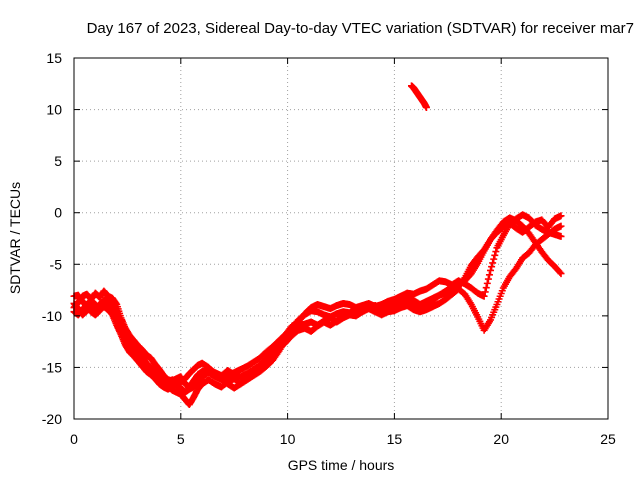 This screenshot has width=640, height=480. What do you see at coordinates (181, 439) in the screenshot?
I see `x-tick-label: 5` at bounding box center [181, 439].